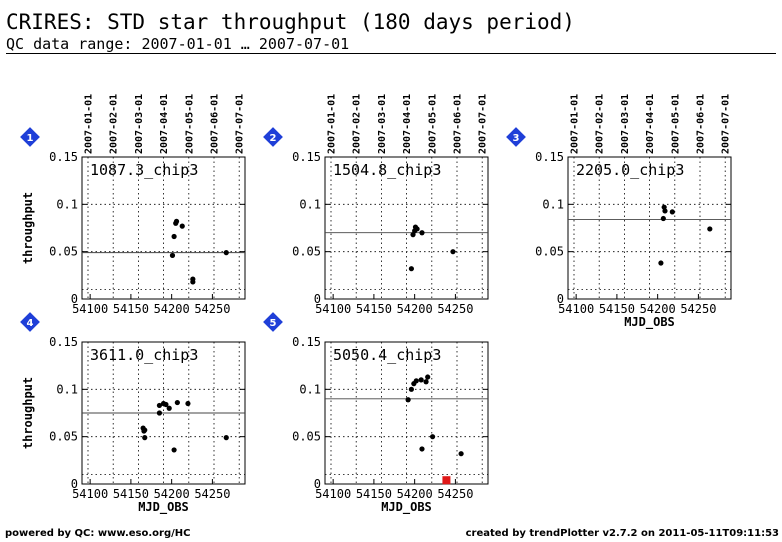 Image resolution: width=782 pixels, height=542 pixels. I want to click on panel-label: 1087.3_chip3, so click(144, 170).